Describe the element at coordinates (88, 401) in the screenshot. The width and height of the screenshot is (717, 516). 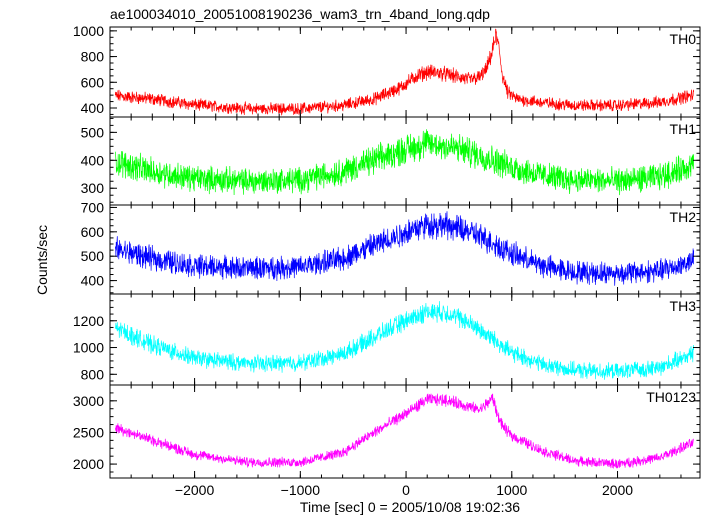
I see `y-tick-label: 3000` at that location.